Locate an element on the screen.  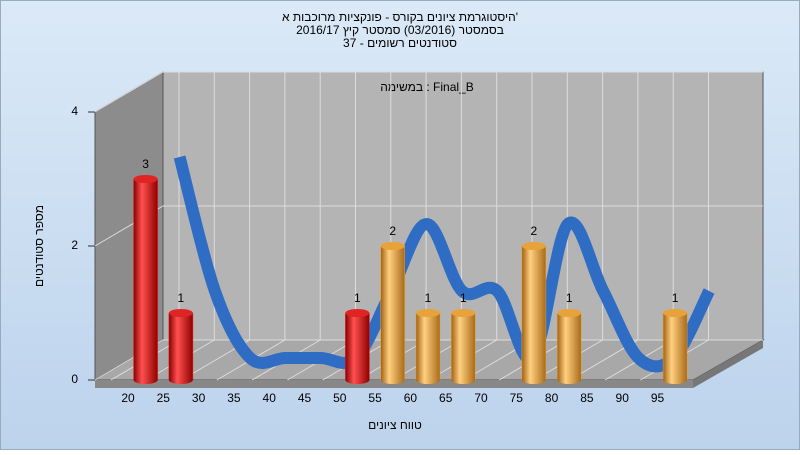
x-tick-label: 75 is located at coordinates (517, 398).